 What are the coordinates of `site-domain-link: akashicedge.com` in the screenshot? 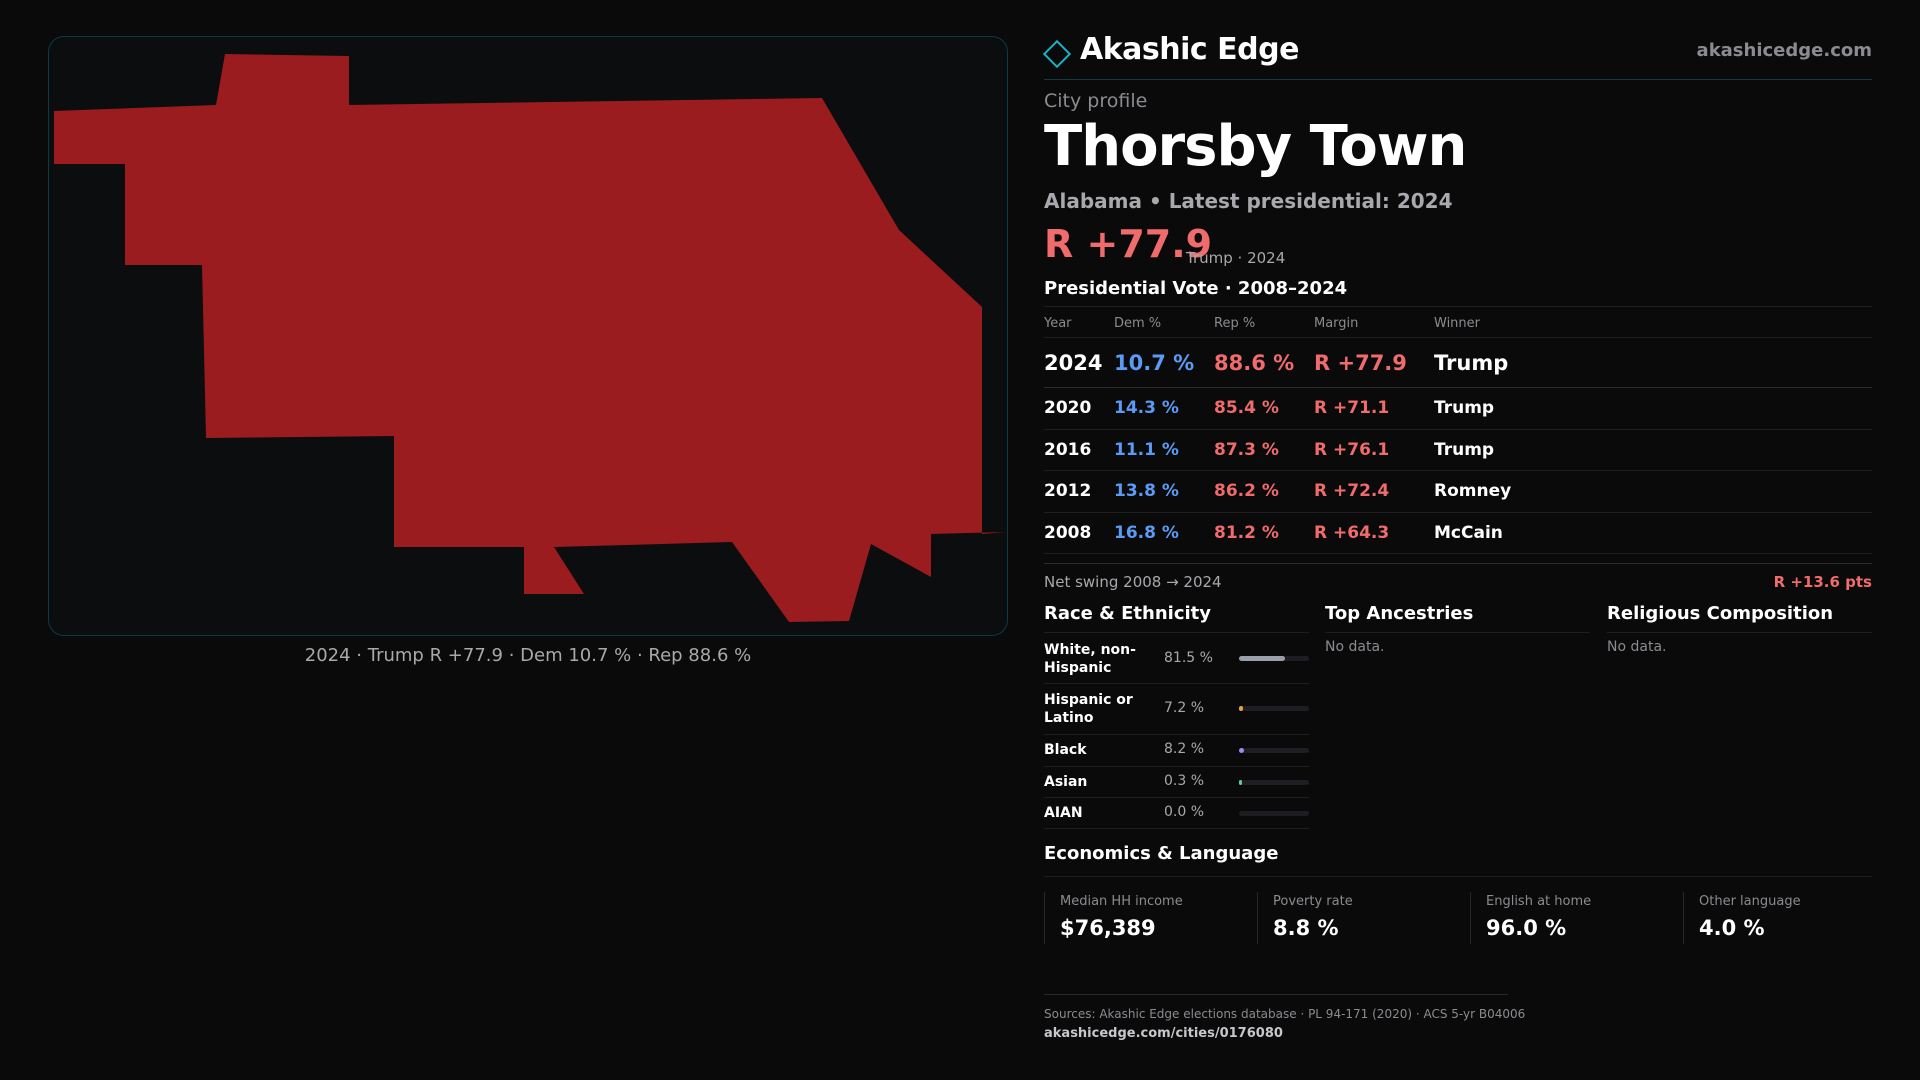 It's located at (1784, 50).